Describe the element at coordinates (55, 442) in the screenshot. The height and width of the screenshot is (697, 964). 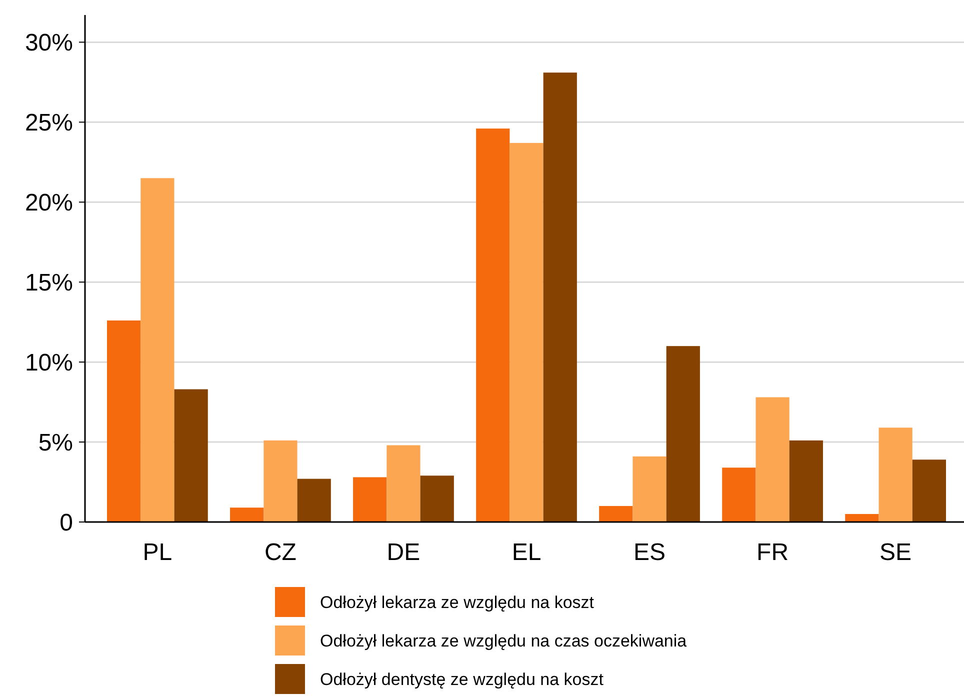
I see `y-tick-label: 5%` at that location.